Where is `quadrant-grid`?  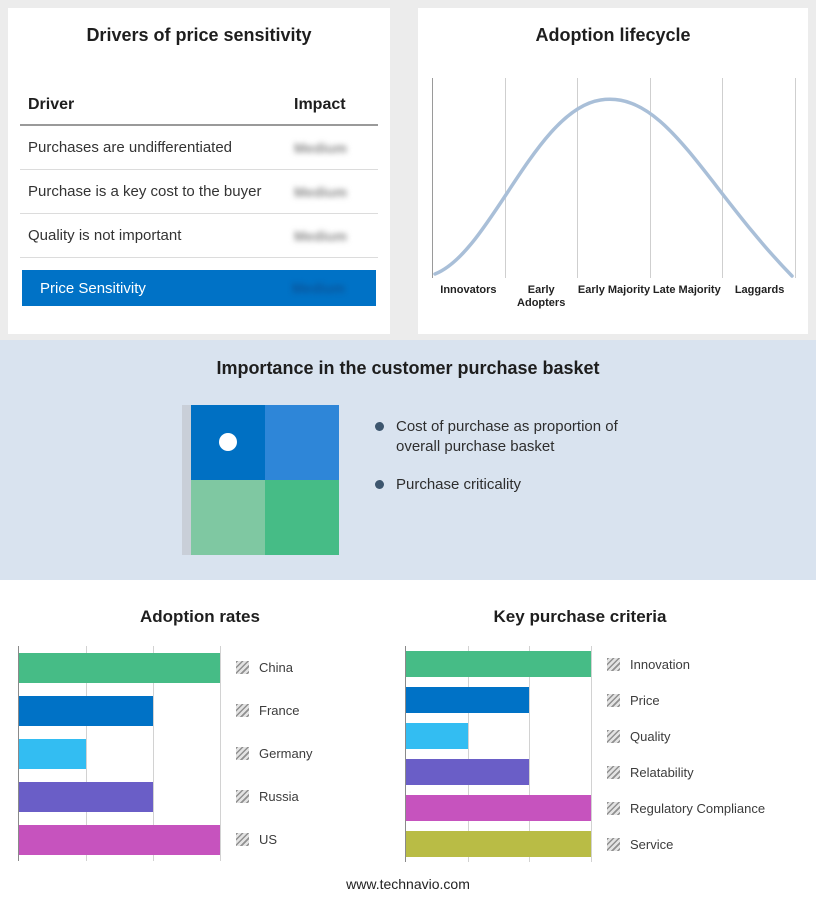 quadrant-grid is located at coordinates (265, 480).